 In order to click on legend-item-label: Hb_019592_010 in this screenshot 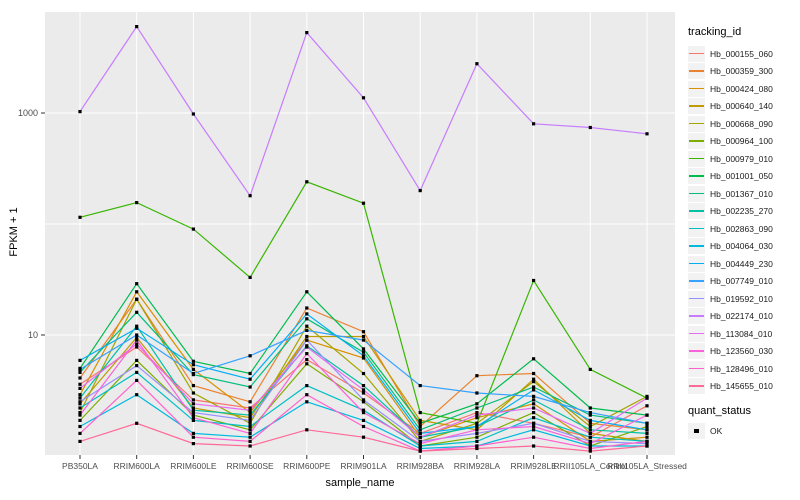, I will do `click(741, 298)`.